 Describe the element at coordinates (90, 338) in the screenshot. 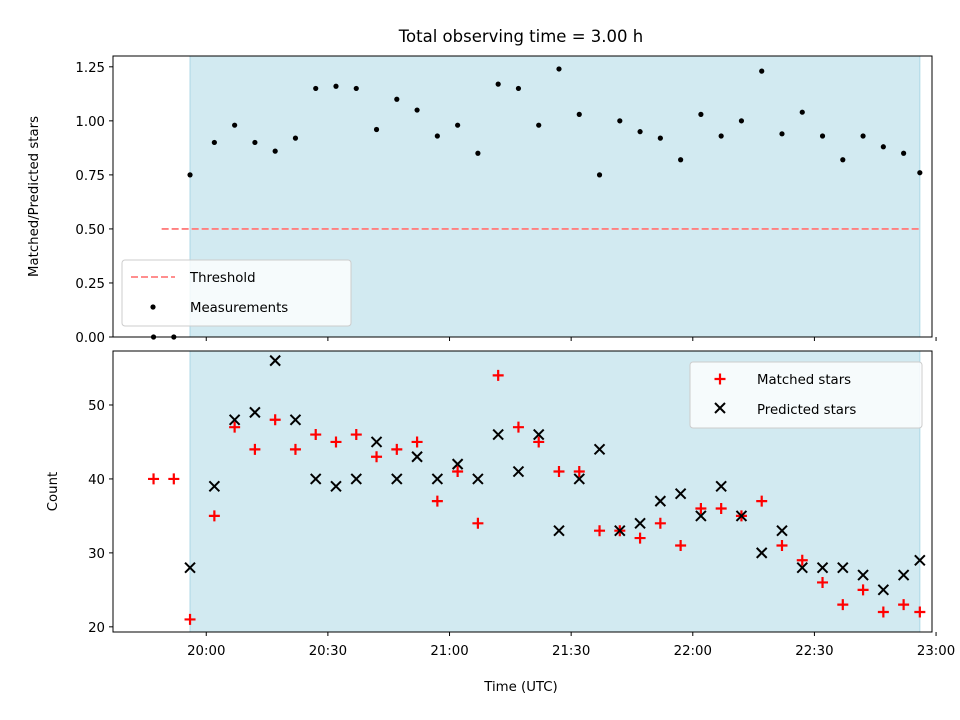

I see `y-tick-label: 0.00` at that location.